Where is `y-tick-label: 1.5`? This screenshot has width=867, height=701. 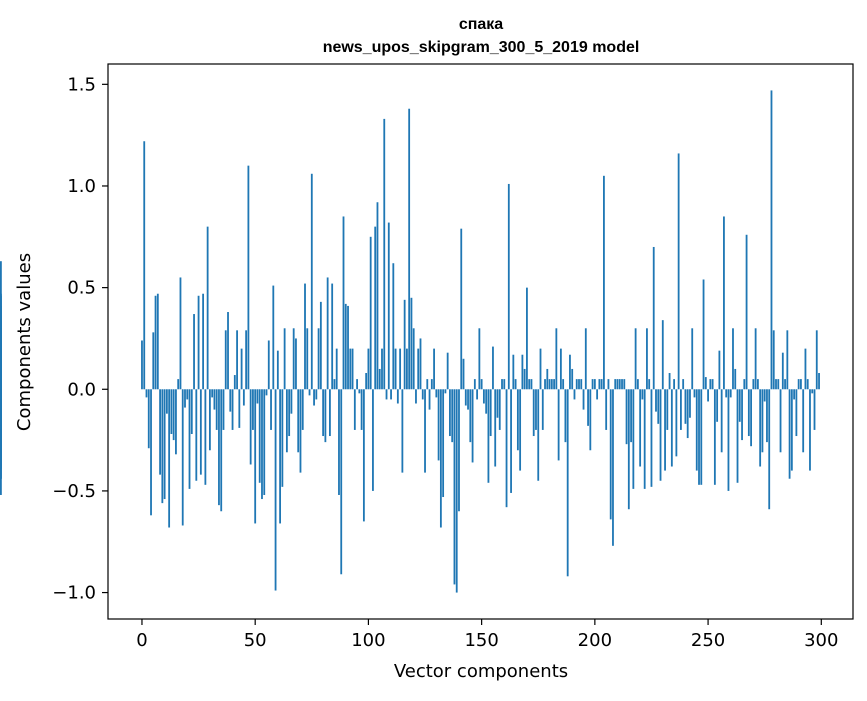
y-tick-label: 1.5 is located at coordinates (81, 84).